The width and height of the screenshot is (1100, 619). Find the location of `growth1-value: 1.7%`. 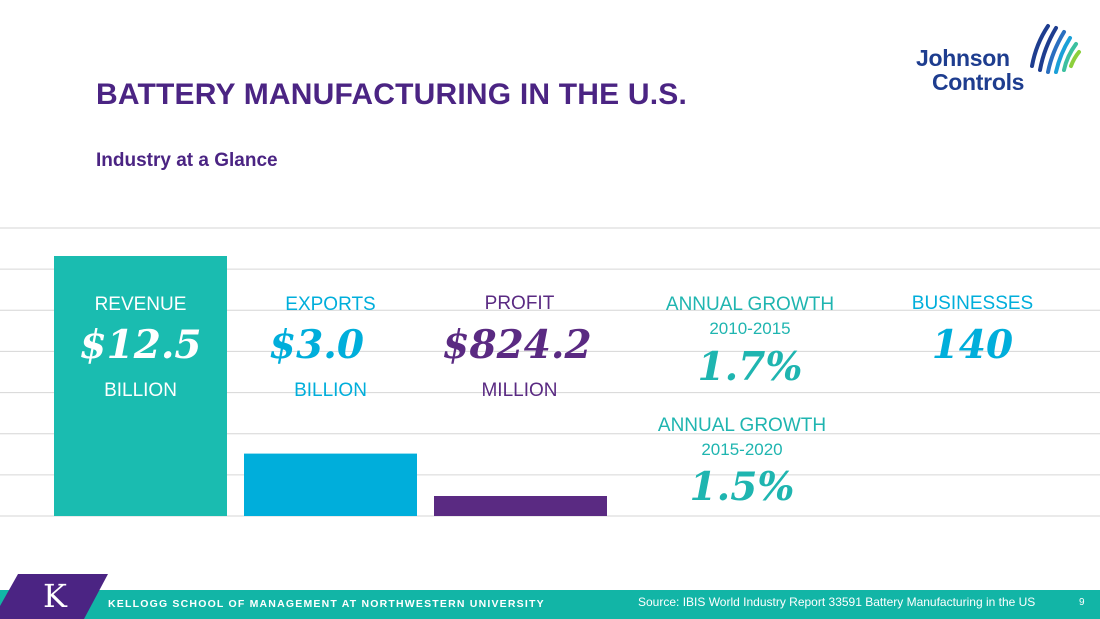

growth1-value: 1.7% is located at coordinates (750, 367).